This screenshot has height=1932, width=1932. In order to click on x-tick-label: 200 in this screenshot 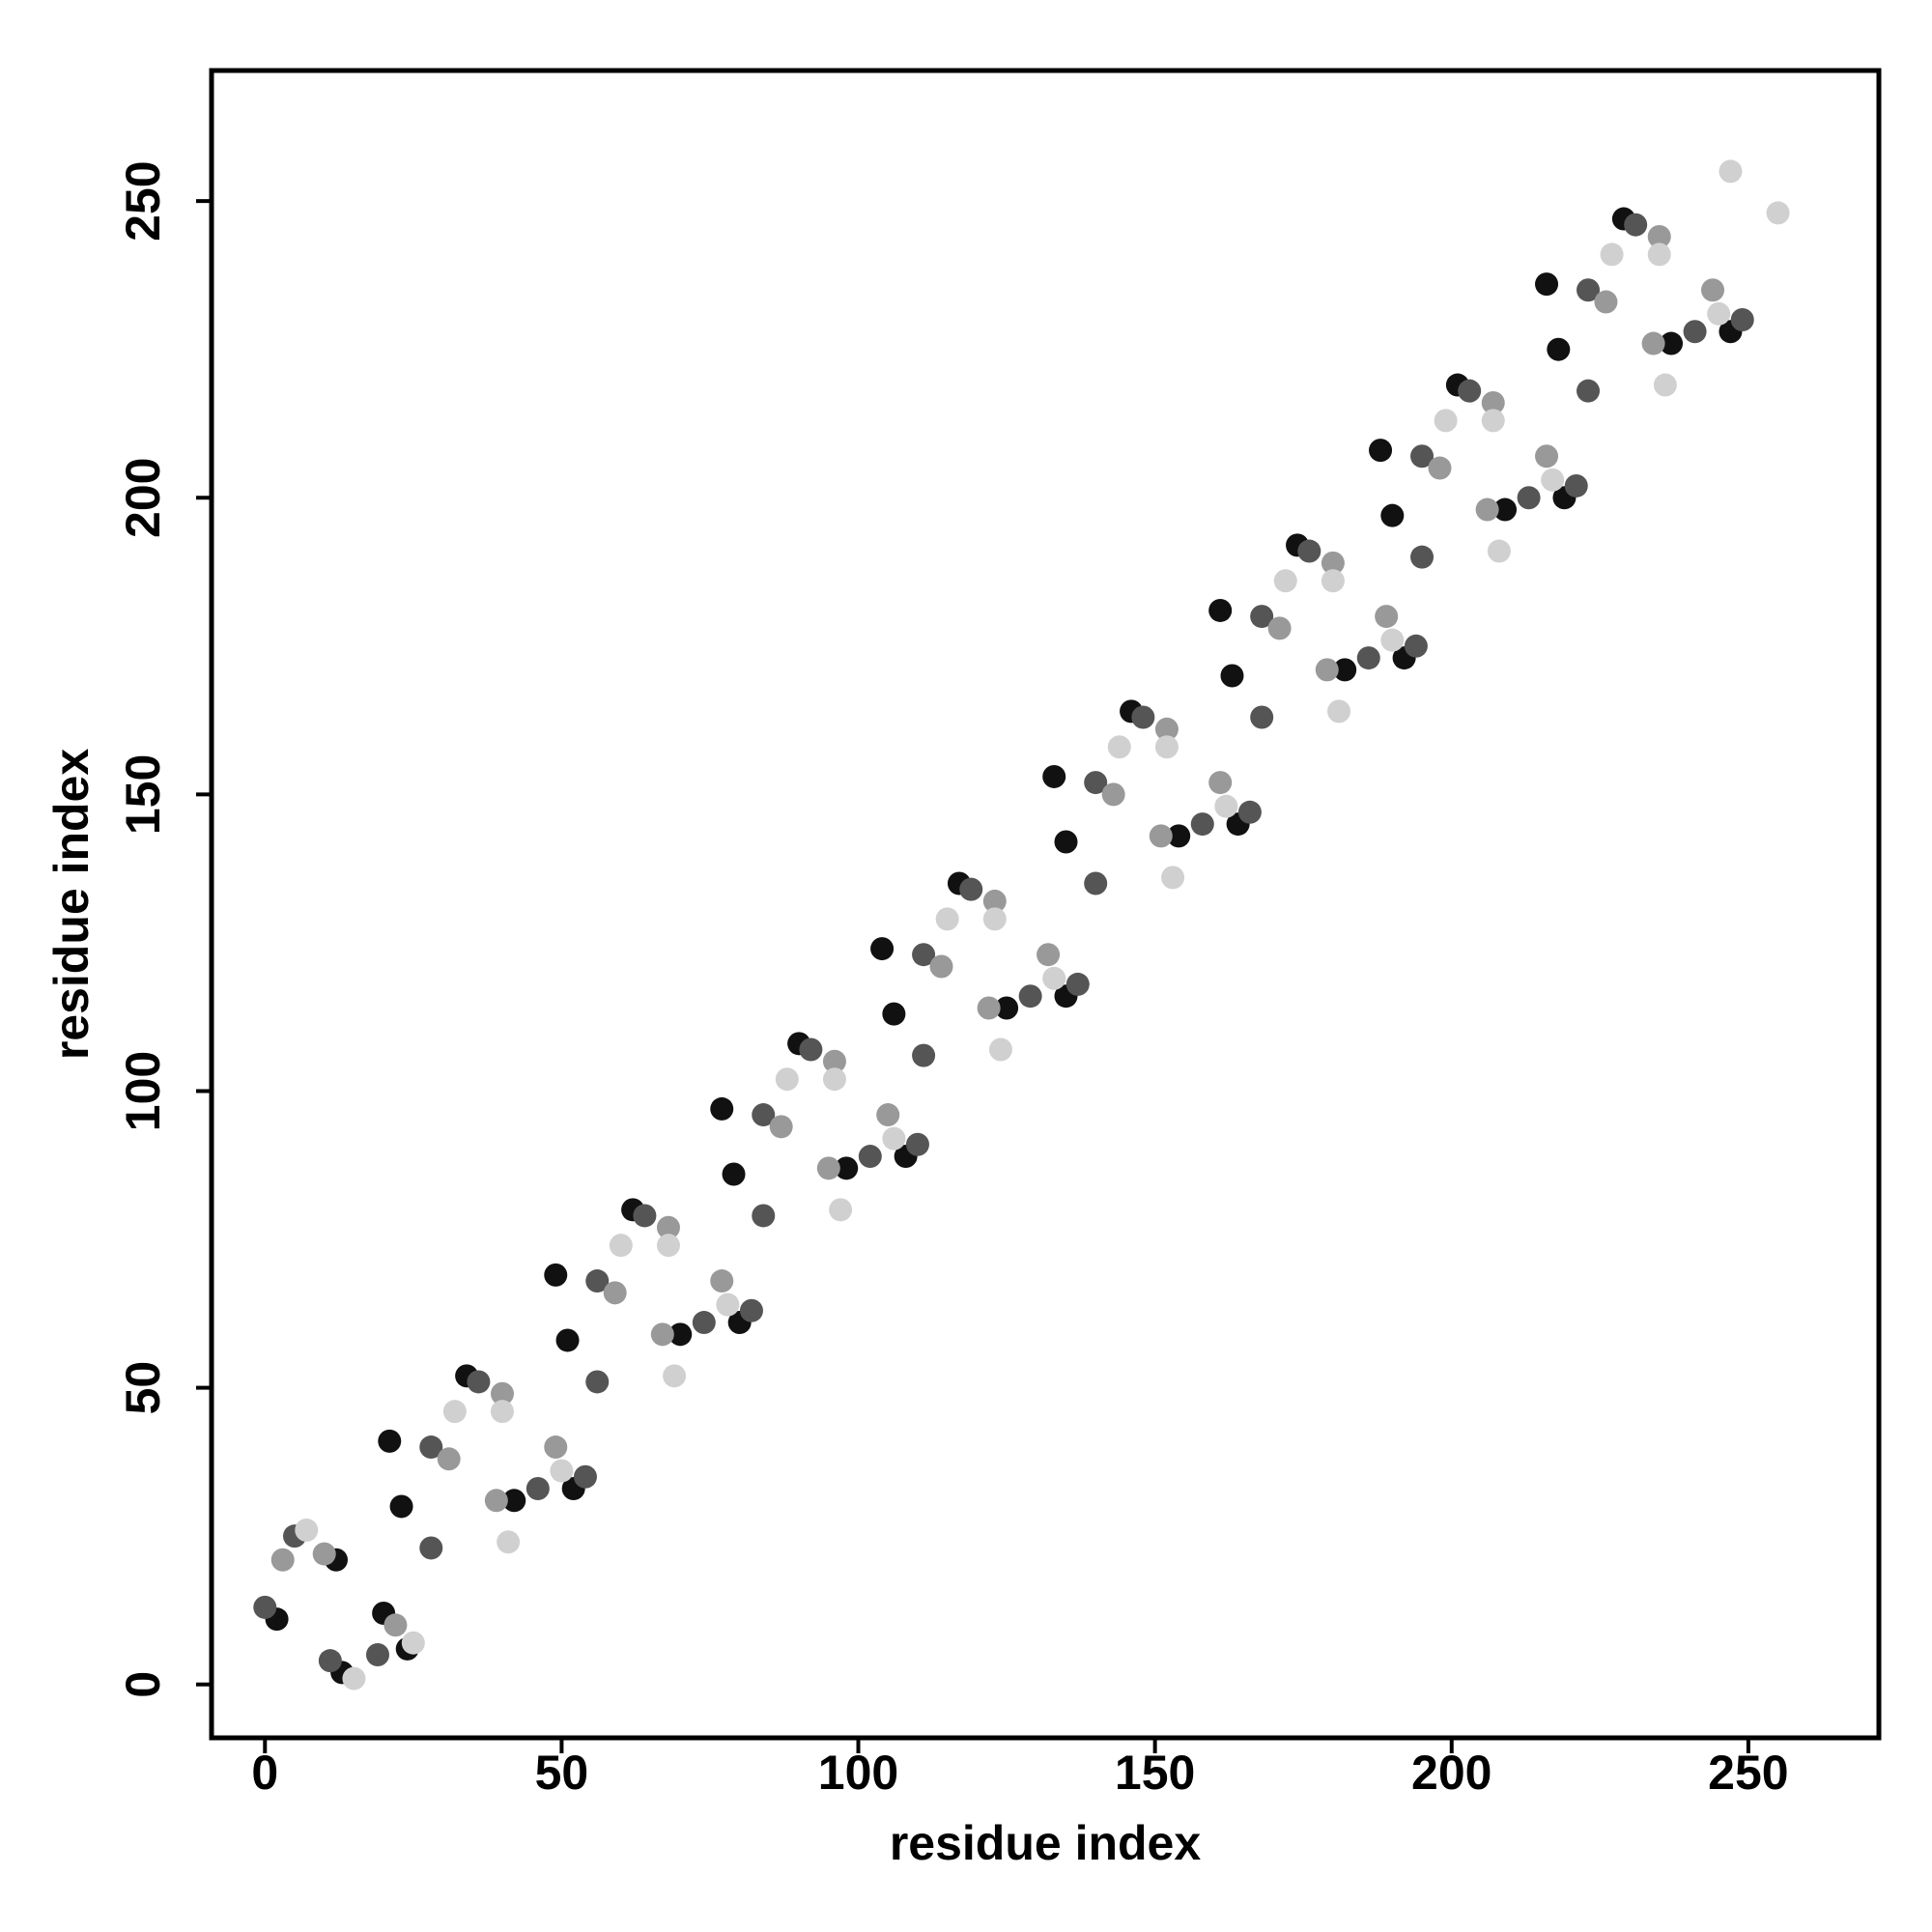, I will do `click(1451, 1773)`.